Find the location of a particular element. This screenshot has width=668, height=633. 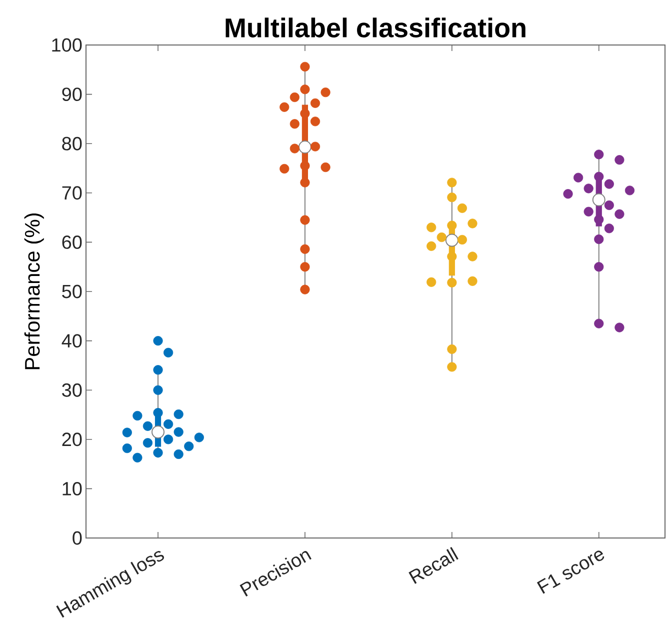

chart-title: Multilabel classification is located at coordinates (376, 28).